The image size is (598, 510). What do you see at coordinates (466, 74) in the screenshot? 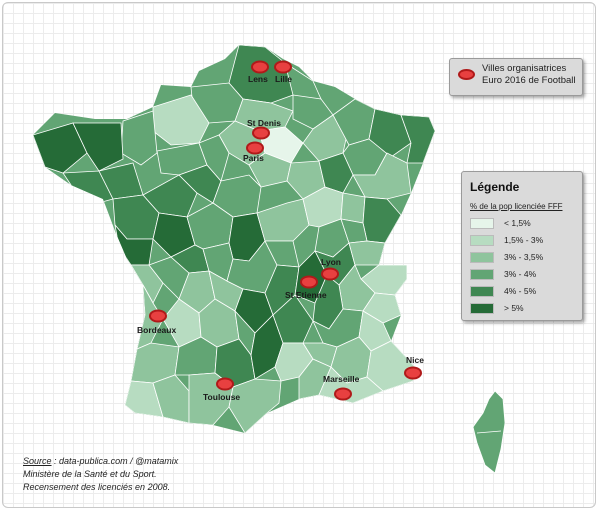
I see `host-city-marker-icon` at bounding box center [466, 74].